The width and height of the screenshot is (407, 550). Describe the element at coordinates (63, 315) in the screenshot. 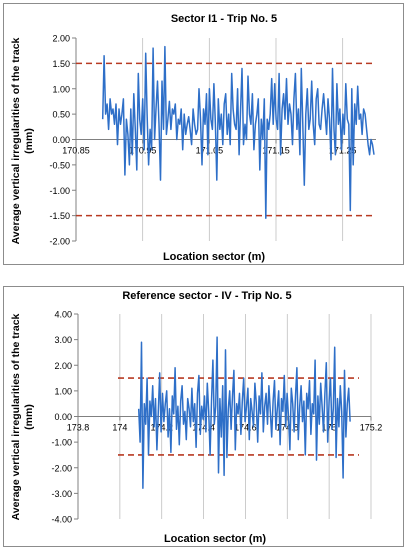

I see `y-tick-label: 4.00` at that location.